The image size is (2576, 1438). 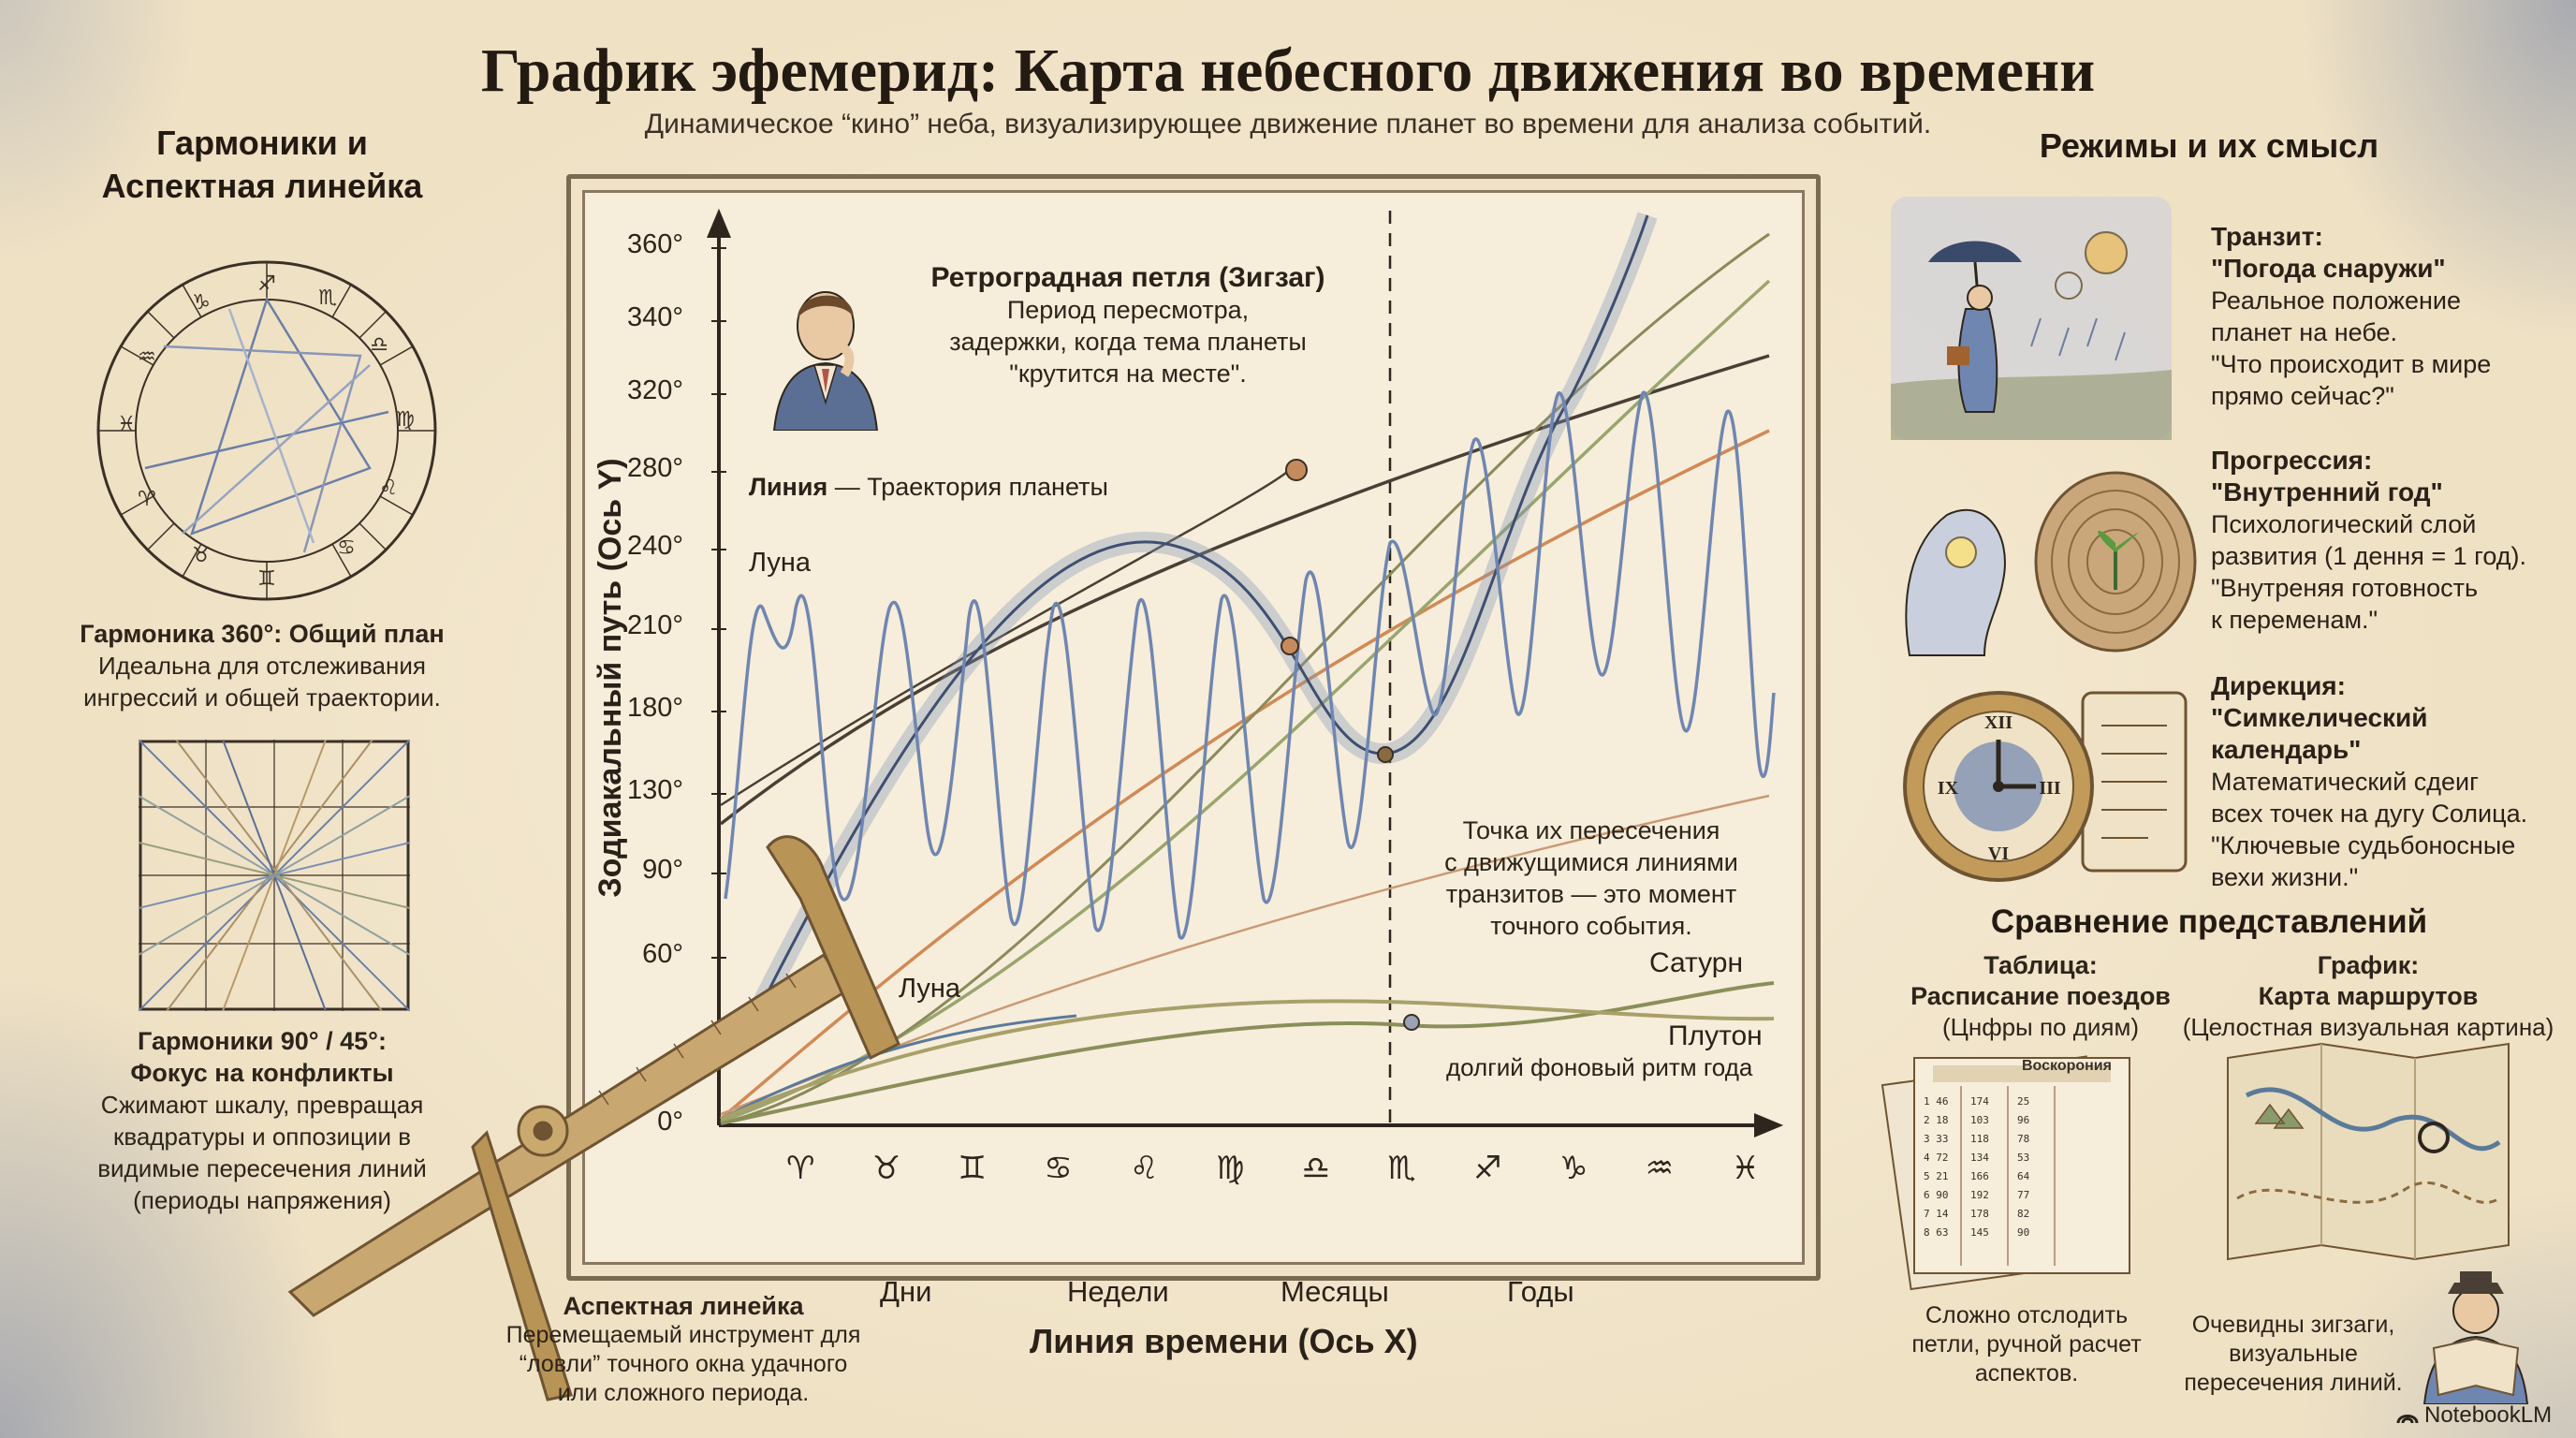 I want to click on harmonic-90-title-line1: Гармоники 90° / 45°:, so click(x=263, y=1041).